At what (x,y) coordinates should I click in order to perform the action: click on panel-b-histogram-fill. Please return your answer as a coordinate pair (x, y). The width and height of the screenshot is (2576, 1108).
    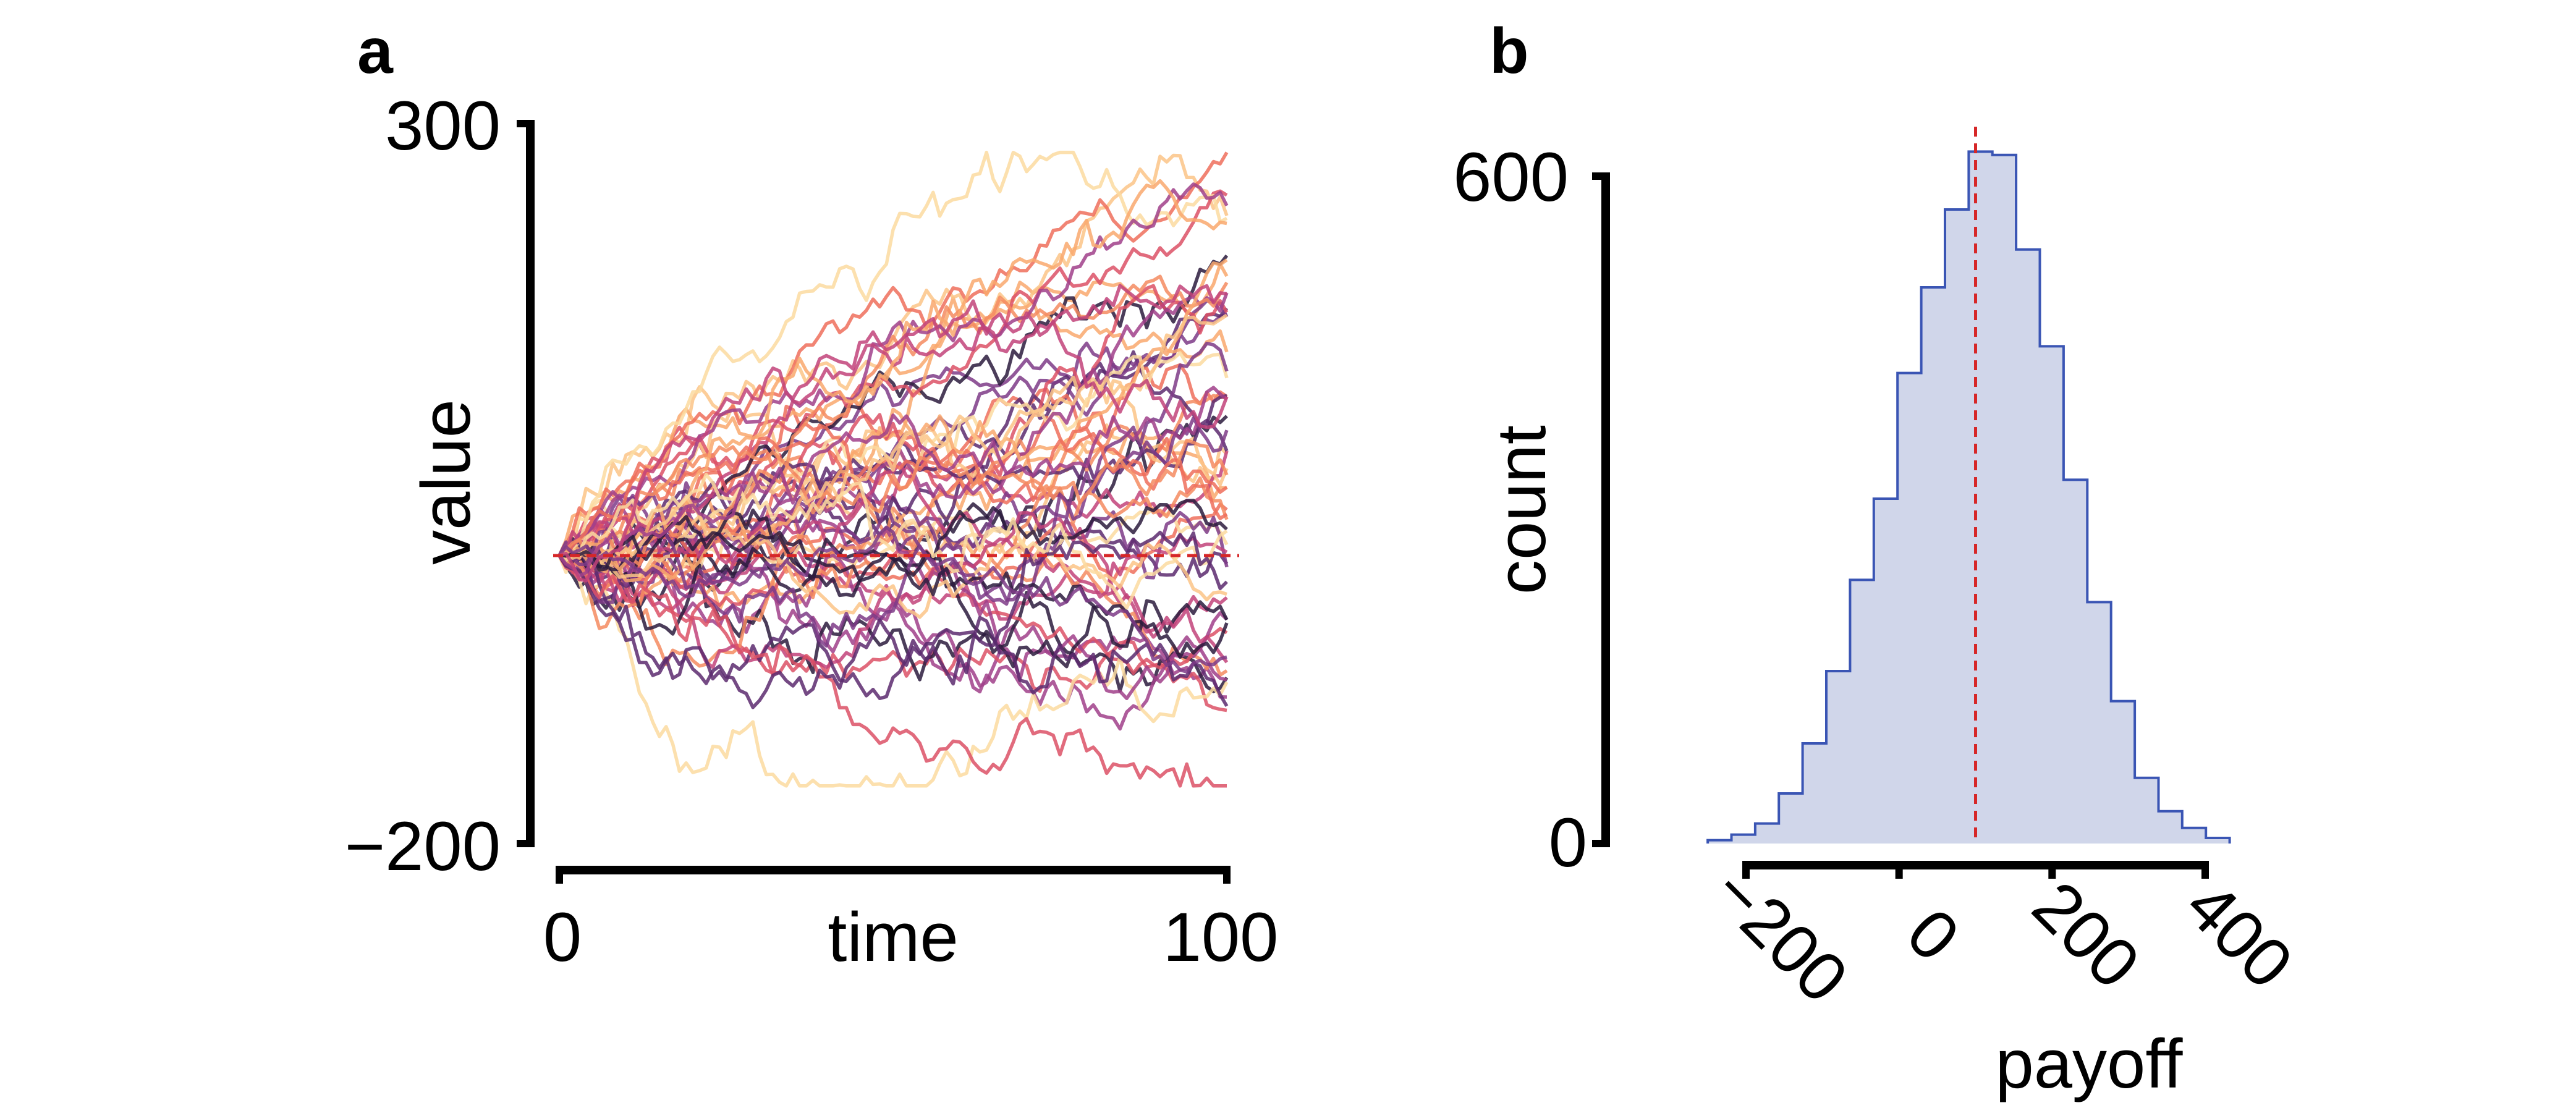
    Looking at the image, I should click on (1969, 497).